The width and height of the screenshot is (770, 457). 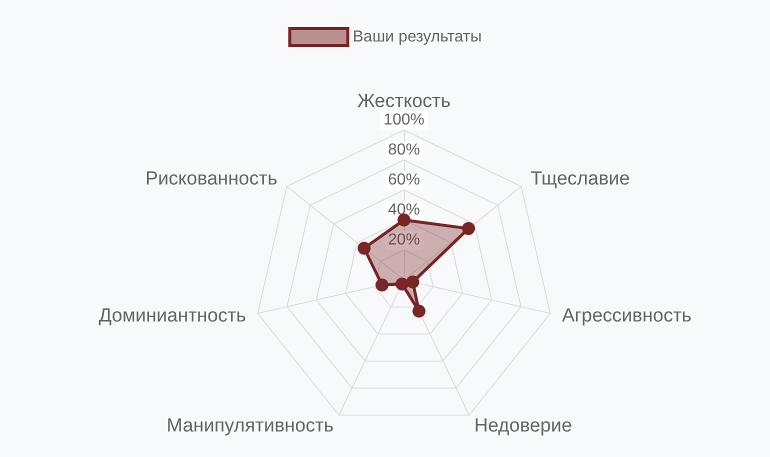 What do you see at coordinates (250, 425) in the screenshot?
I see `spoke-label: Манипулятивность` at bounding box center [250, 425].